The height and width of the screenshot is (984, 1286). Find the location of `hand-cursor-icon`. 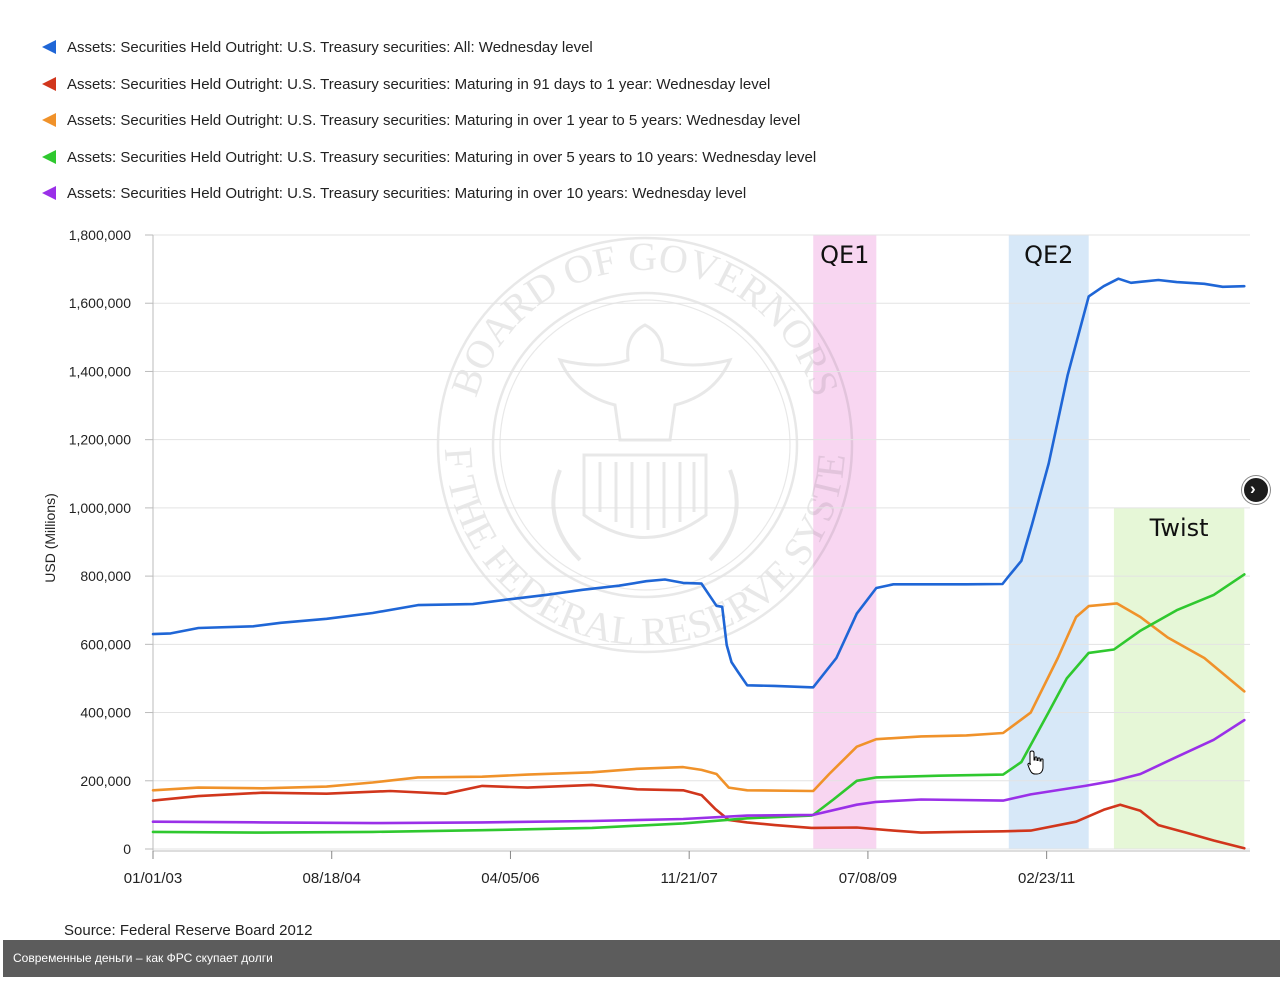

hand-cursor-icon is located at coordinates (1035, 762).